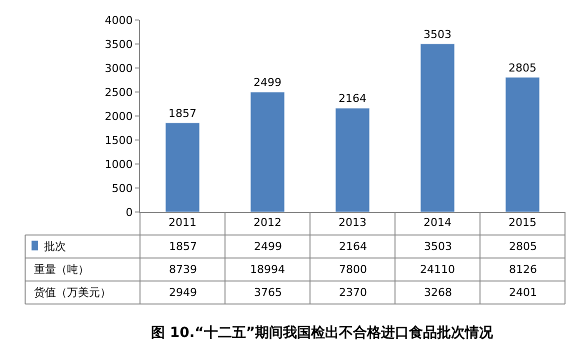 The image size is (577, 347). What do you see at coordinates (122, 188) in the screenshot?
I see `y-tick-label: 500` at bounding box center [122, 188].